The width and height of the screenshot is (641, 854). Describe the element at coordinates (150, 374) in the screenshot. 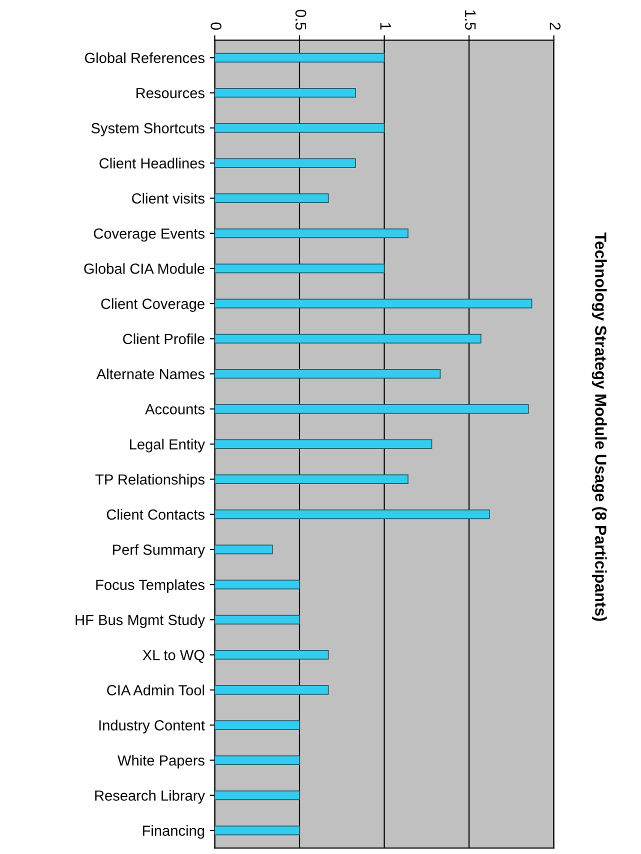

I see `y-tick-label: Alternate Names` at that location.